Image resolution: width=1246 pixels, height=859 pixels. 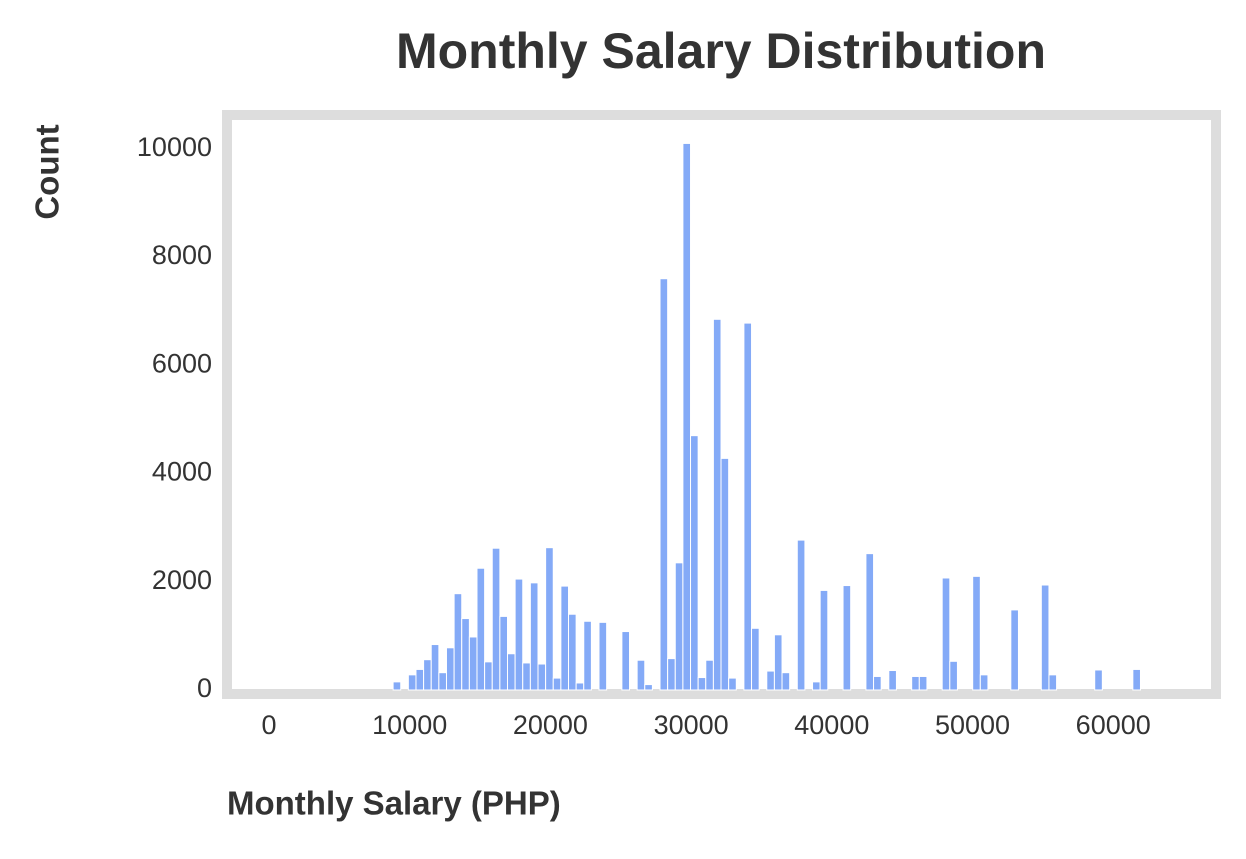 What do you see at coordinates (1113, 725) in the screenshot?
I see `x-tick-label: 60000` at bounding box center [1113, 725].